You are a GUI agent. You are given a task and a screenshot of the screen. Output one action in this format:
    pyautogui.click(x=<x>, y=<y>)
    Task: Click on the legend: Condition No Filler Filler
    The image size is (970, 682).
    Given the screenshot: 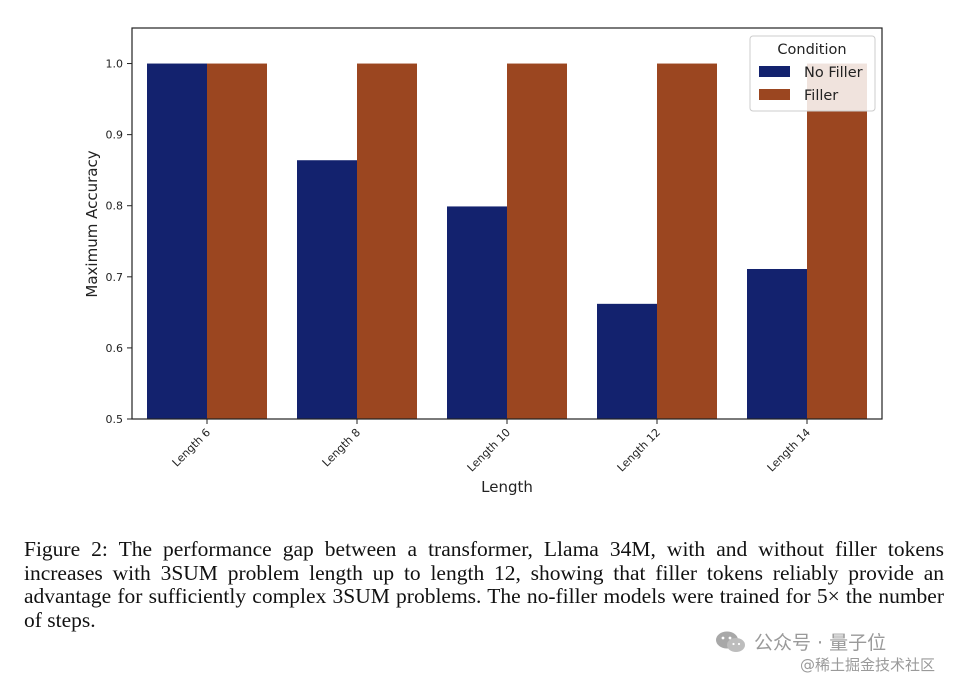 What is the action you would take?
    pyautogui.click(x=812, y=73)
    